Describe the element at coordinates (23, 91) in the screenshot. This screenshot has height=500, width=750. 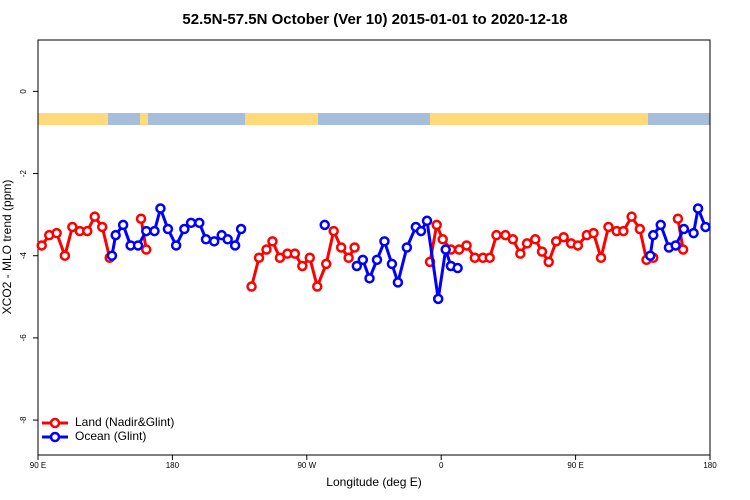
I see `y-tick-label: 0` at that location.